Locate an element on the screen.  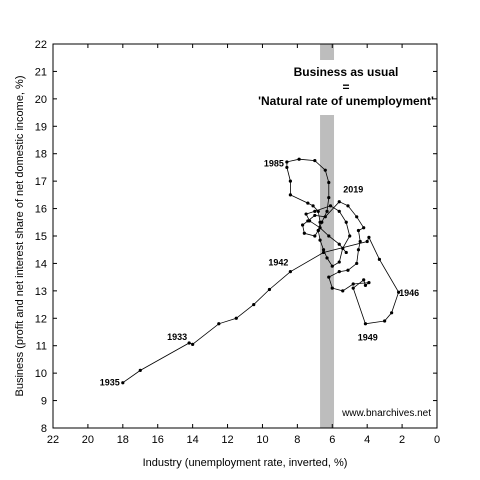
y-tick-label: 20 is located at coordinates (41, 100).